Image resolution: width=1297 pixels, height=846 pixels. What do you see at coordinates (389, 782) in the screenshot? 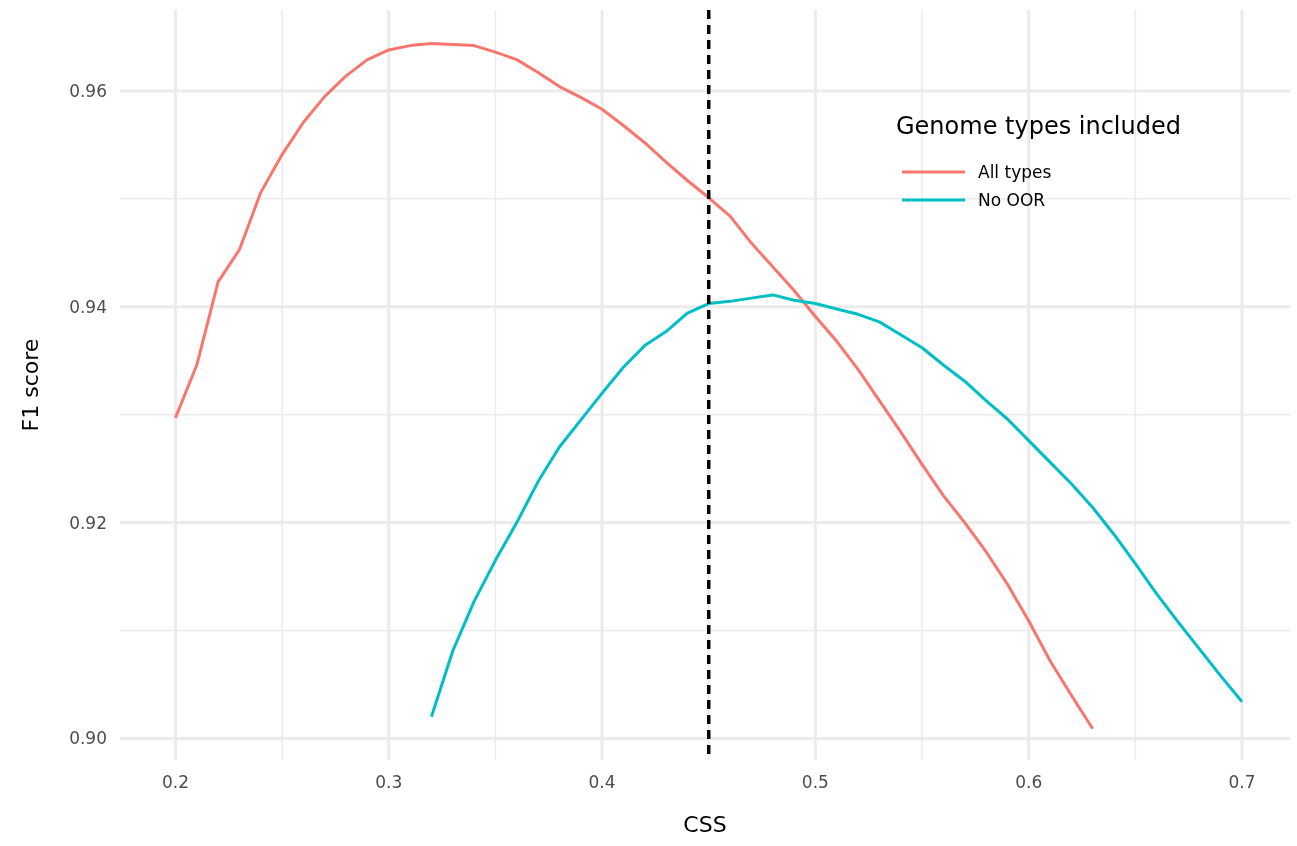
I see `x-tick-label: 0.3` at bounding box center [389, 782].